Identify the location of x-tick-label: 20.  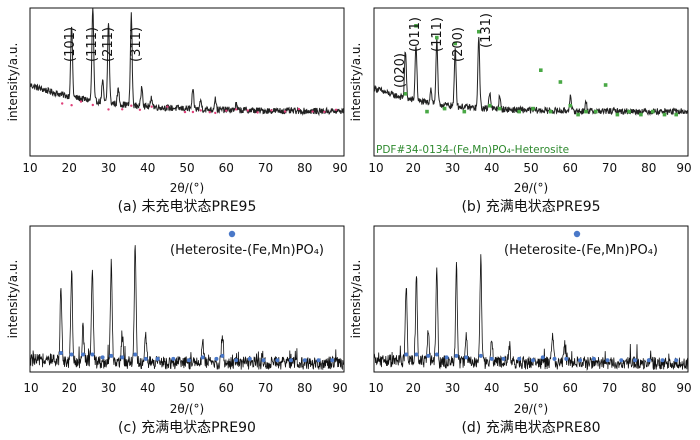
(69, 388).